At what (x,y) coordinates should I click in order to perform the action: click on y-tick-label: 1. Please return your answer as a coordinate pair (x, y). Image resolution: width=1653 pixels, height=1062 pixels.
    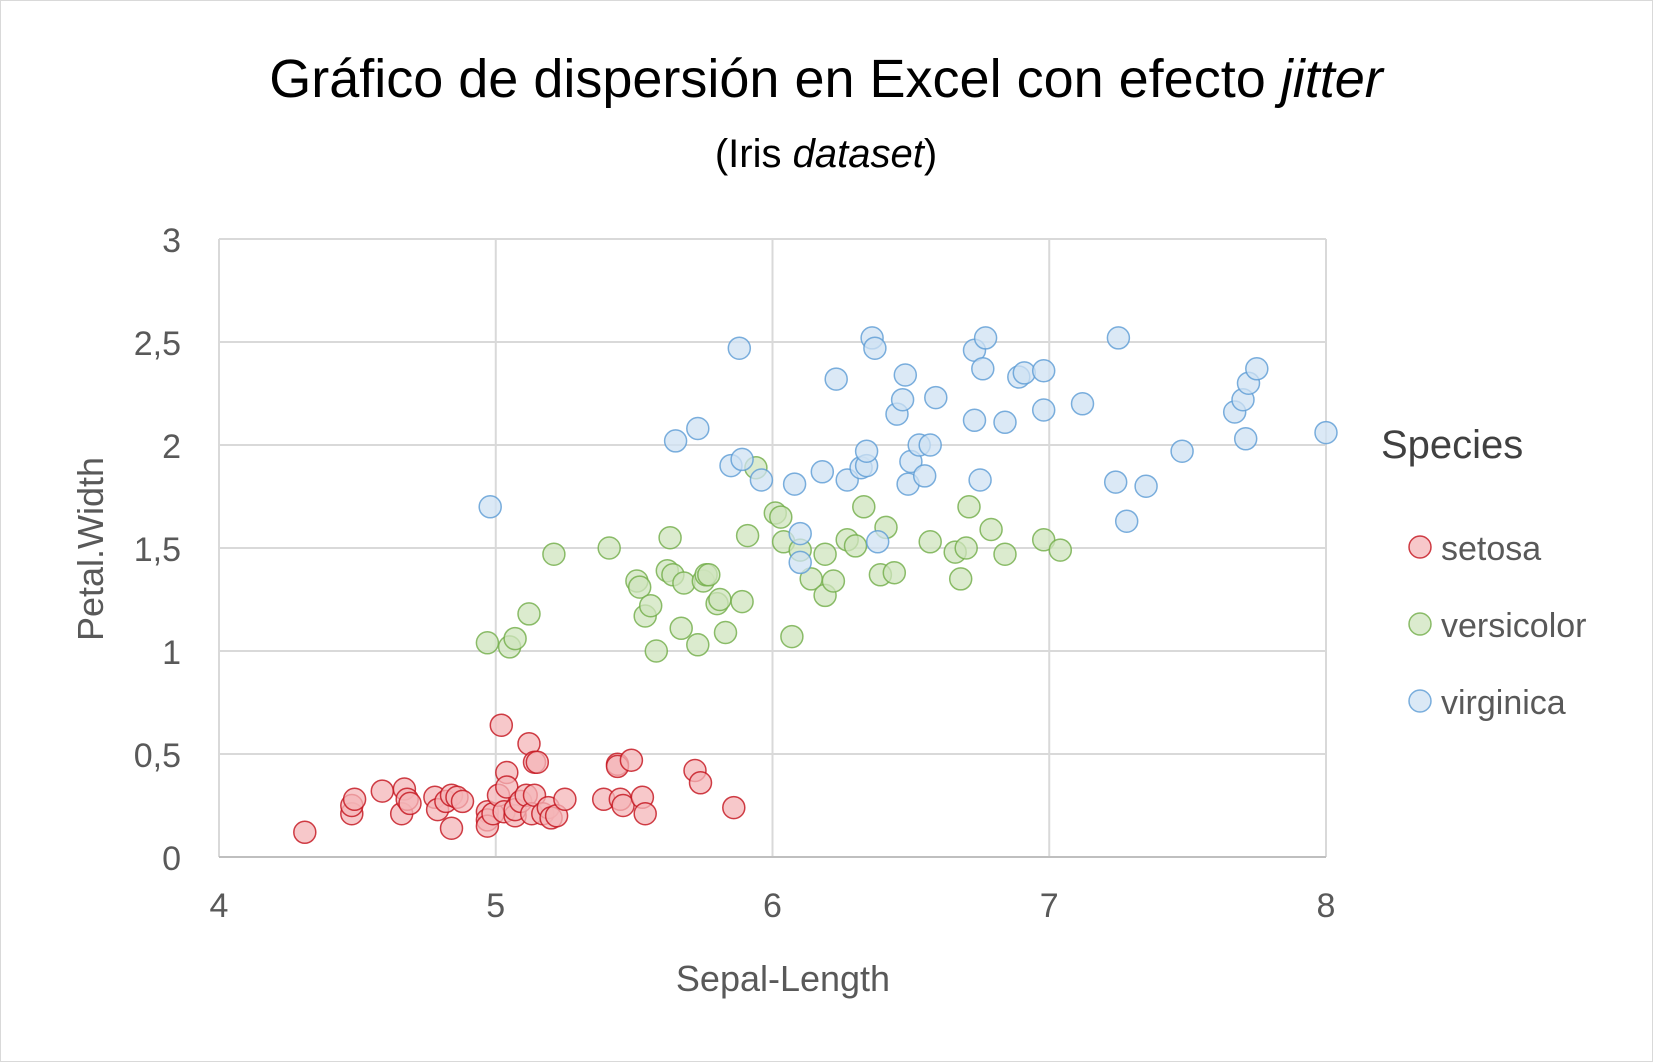
    Looking at the image, I should click on (171, 653).